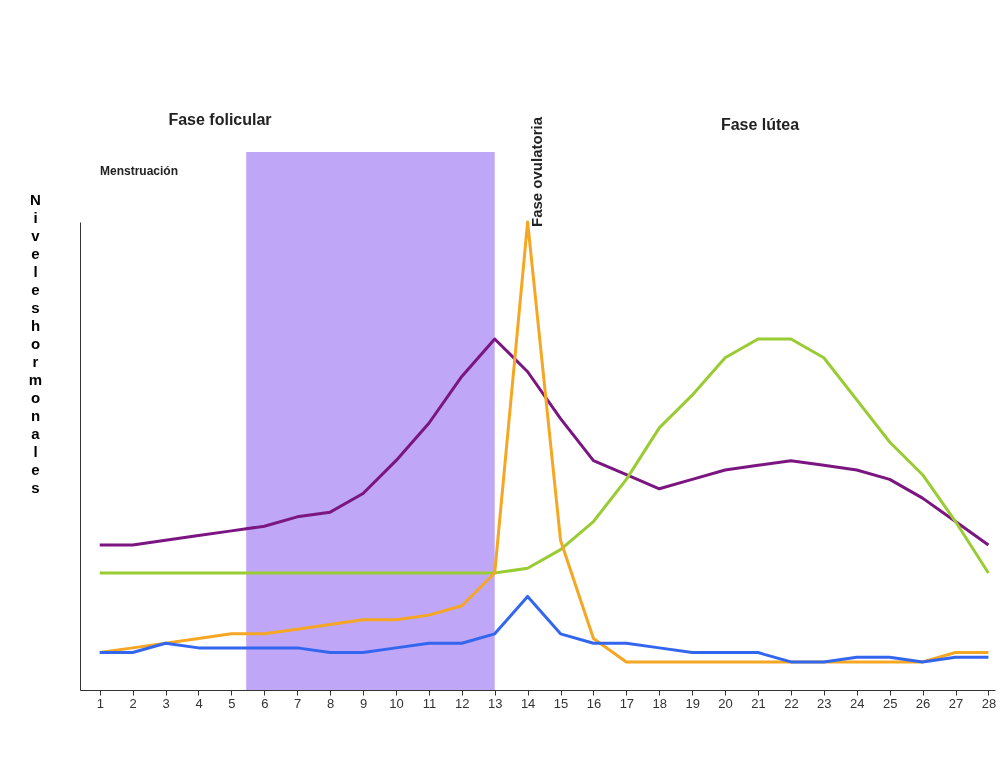 This screenshot has height=759, width=1003. I want to click on text: Menstruación, so click(139, 171).